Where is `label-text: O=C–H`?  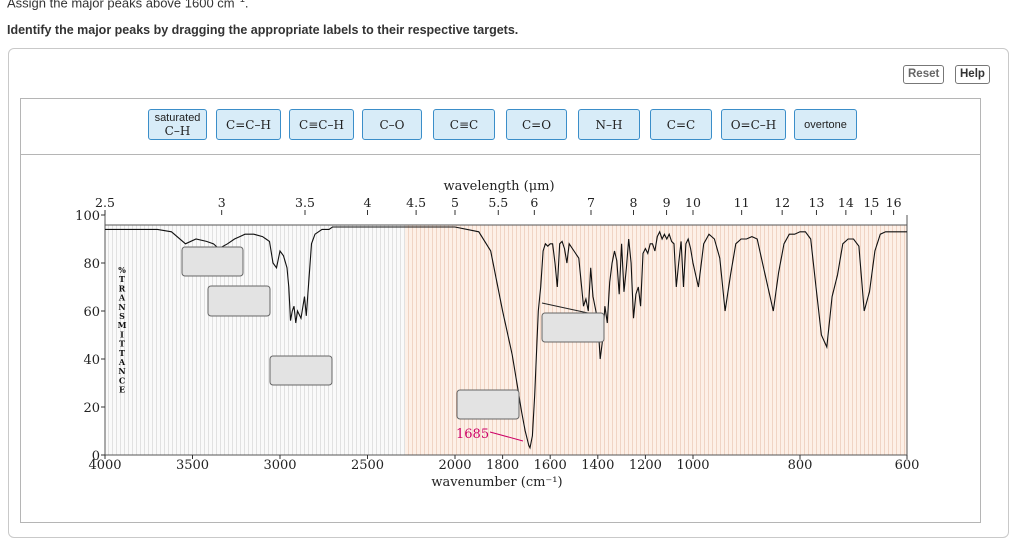
label-text: O=C–H is located at coordinates (753, 124).